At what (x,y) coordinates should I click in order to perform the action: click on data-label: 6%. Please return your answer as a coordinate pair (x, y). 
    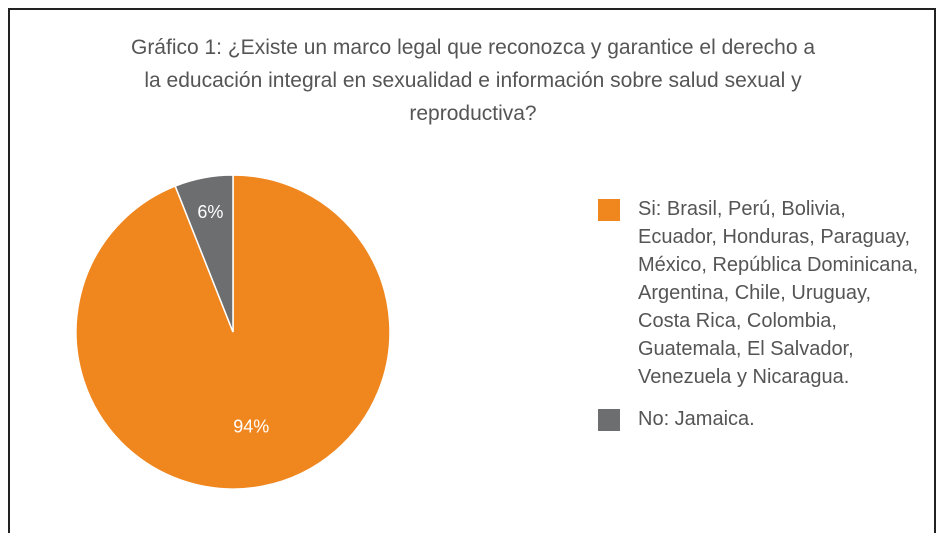
    Looking at the image, I should click on (210, 212).